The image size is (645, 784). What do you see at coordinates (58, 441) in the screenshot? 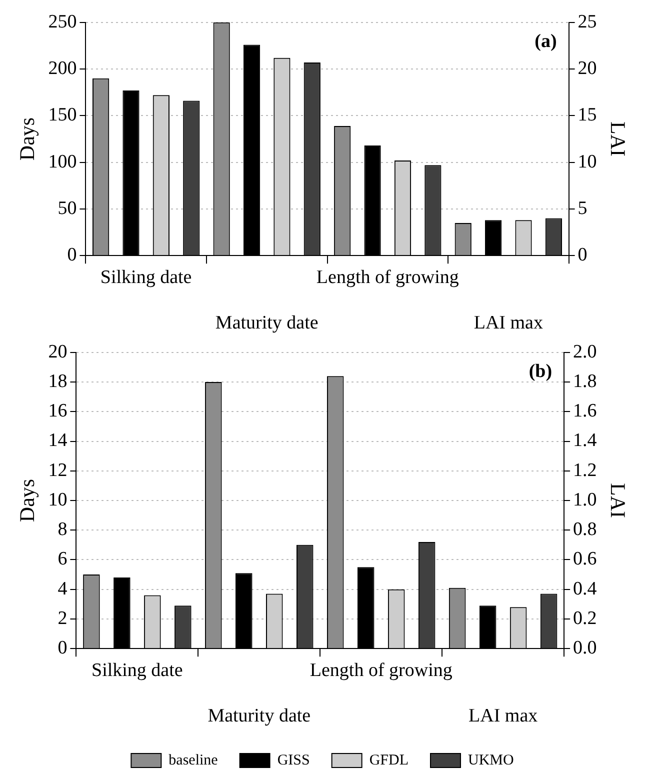
I see `y-tick-label: 14` at bounding box center [58, 441].